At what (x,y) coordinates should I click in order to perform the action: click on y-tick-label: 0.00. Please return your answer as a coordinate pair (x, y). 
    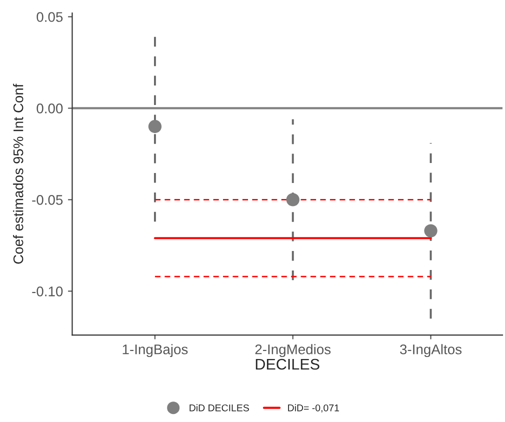
    Looking at the image, I should click on (49, 109).